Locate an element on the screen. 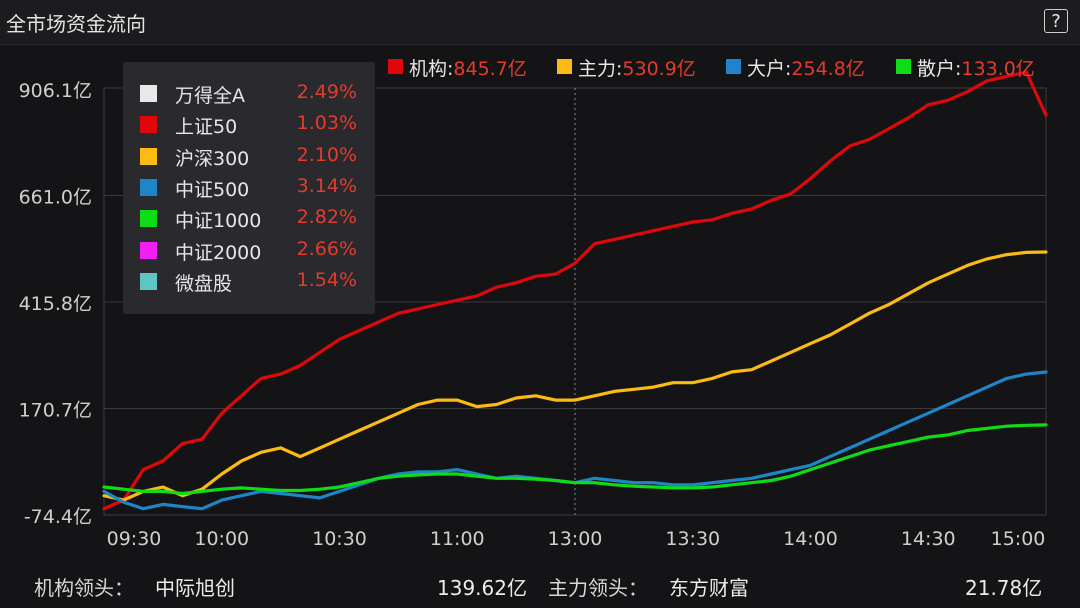  legend-entry: 大户:254.8亿 is located at coordinates (806, 69).